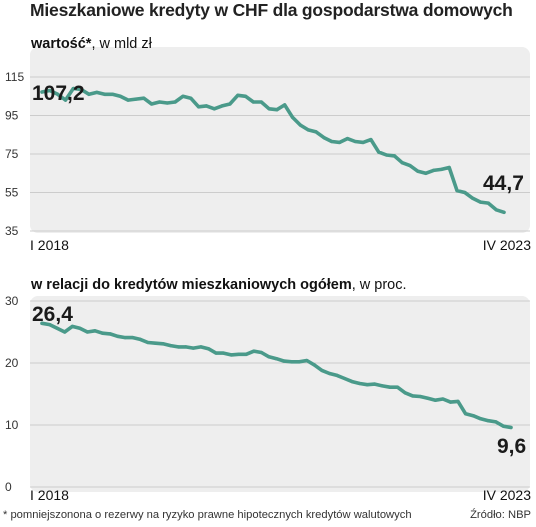 The height and width of the screenshot is (527, 536). Describe the element at coordinates (12, 363) in the screenshot. I see `y-tick-label: 20` at that location.